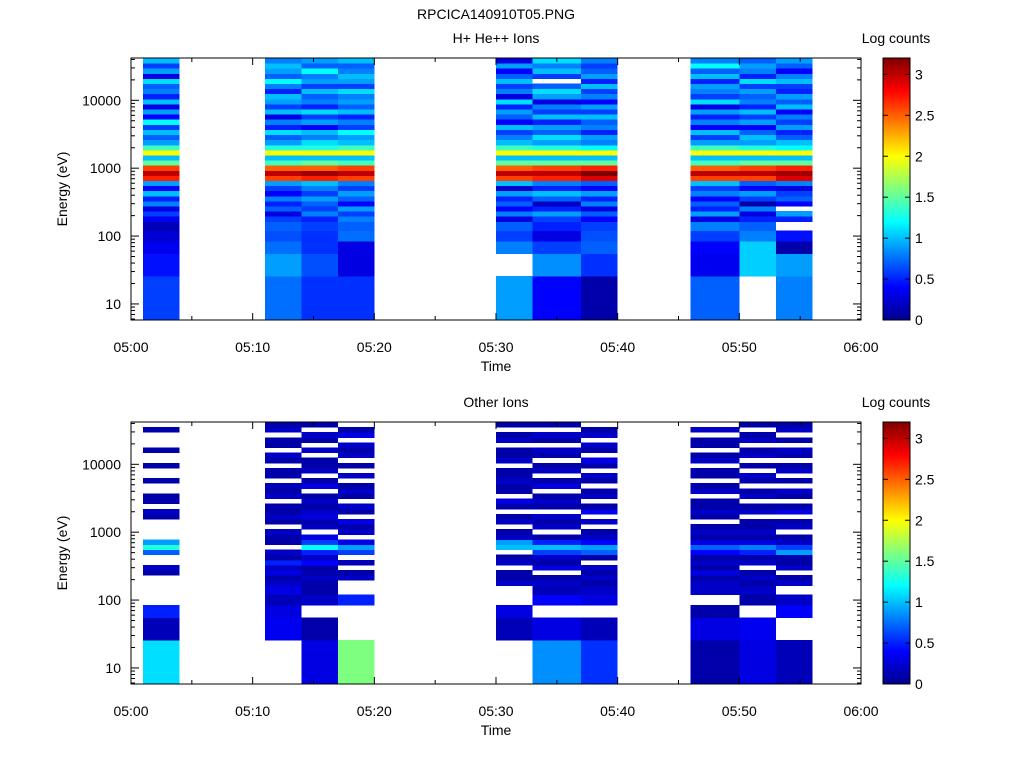 The height and width of the screenshot is (768, 1024). What do you see at coordinates (896, 402) in the screenshot?
I see `colorbar-label: Log counts` at bounding box center [896, 402].